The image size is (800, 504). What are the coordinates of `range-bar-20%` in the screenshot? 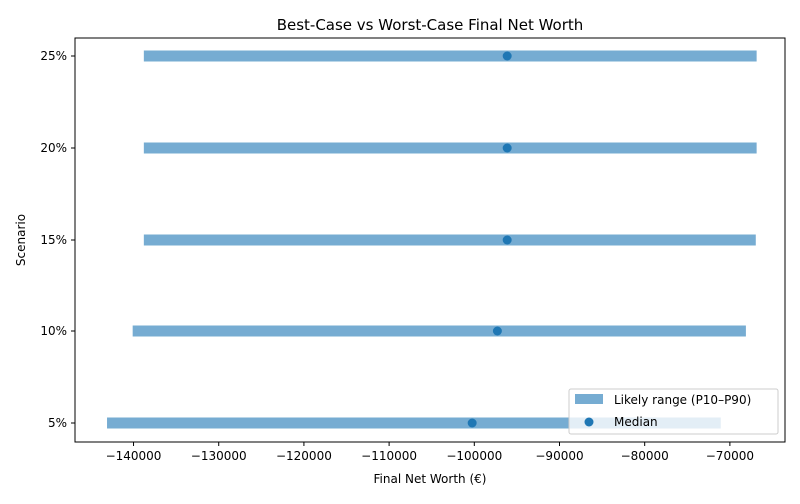 It's located at (450, 148).